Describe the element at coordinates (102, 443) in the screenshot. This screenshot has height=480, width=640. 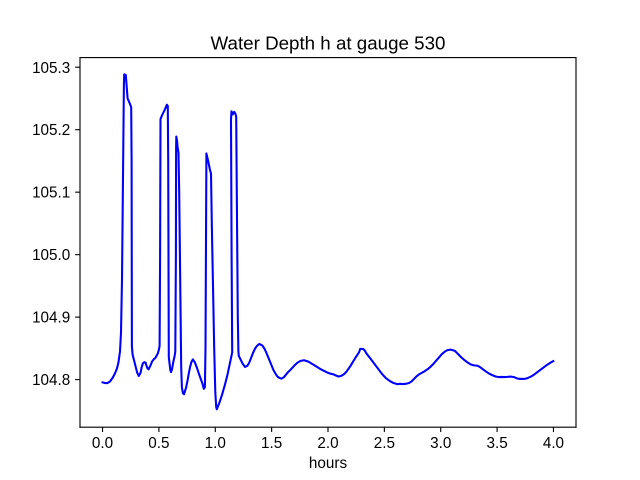
I see `svg-text: 0.0` at that location.